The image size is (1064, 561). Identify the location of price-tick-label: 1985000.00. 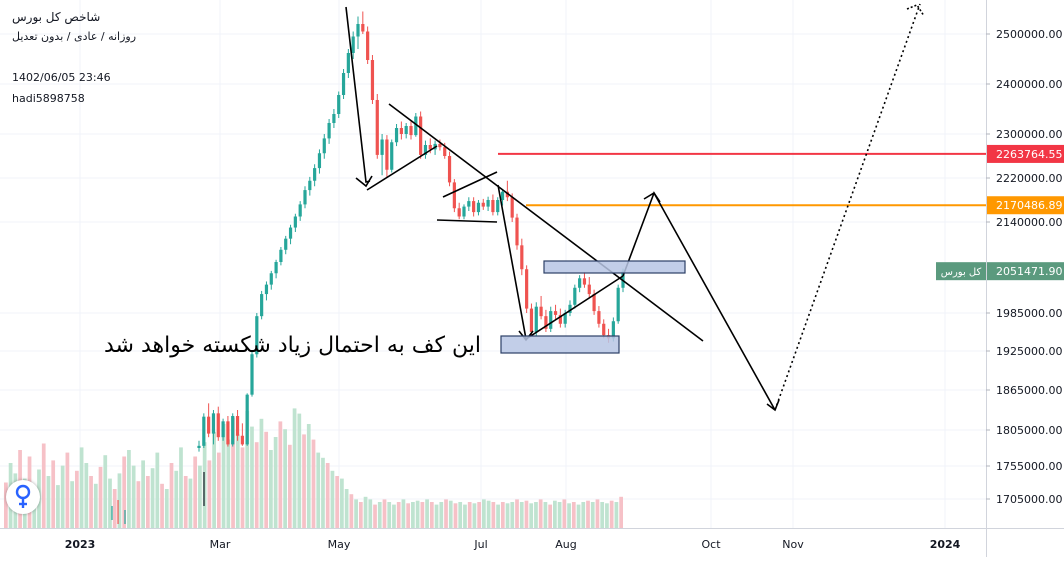
(1029, 313).